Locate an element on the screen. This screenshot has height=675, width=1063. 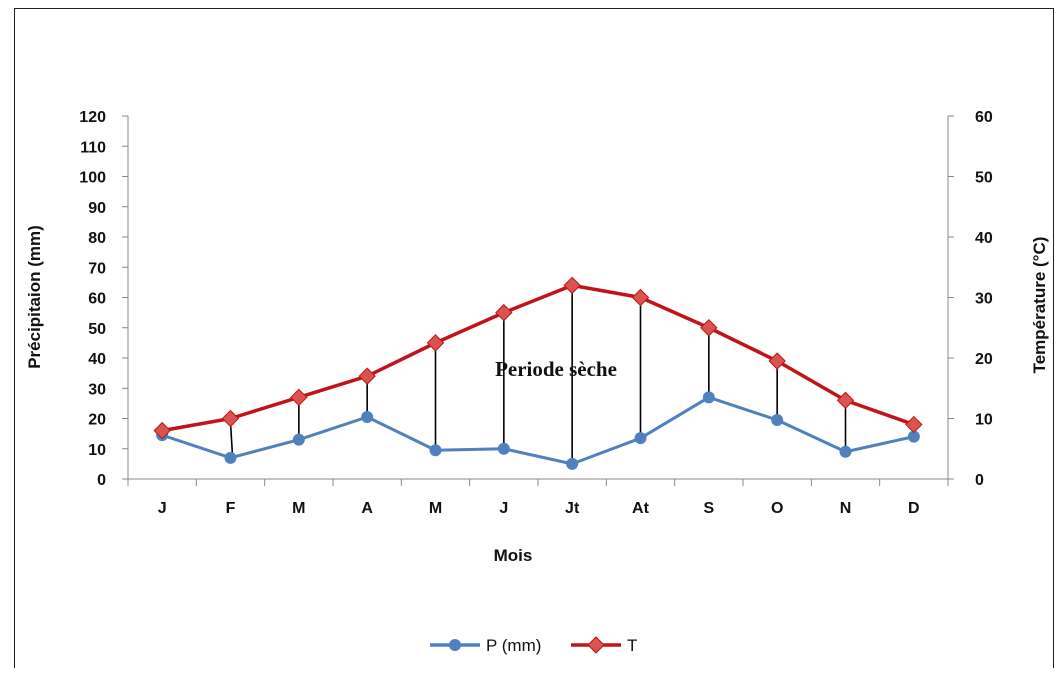
y-tick-label: 100 is located at coordinates (92, 178).